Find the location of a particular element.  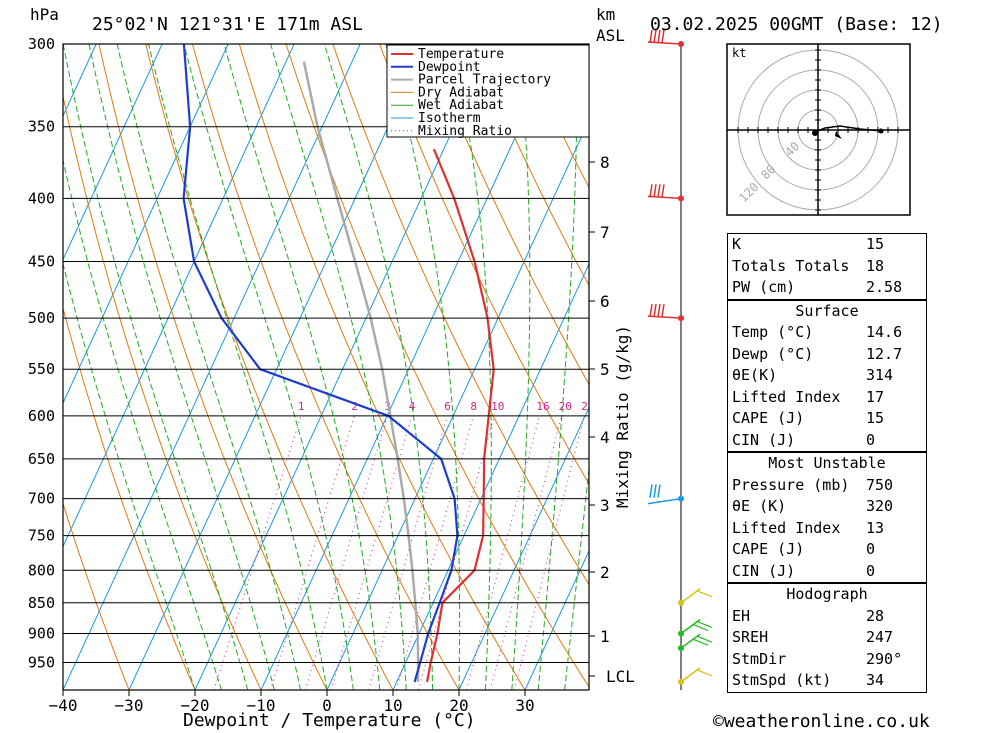

km-tick-label: 4 is located at coordinates (605, 437).